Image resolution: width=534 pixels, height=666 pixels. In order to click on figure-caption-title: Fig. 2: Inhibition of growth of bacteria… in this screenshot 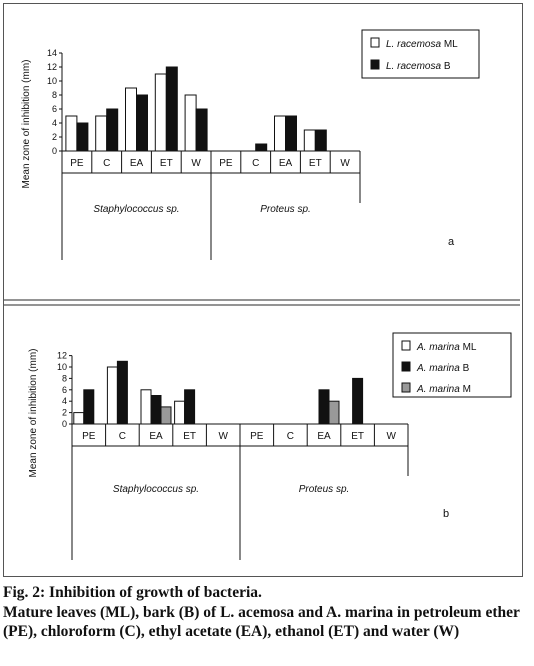, I will do `click(132, 592)`.